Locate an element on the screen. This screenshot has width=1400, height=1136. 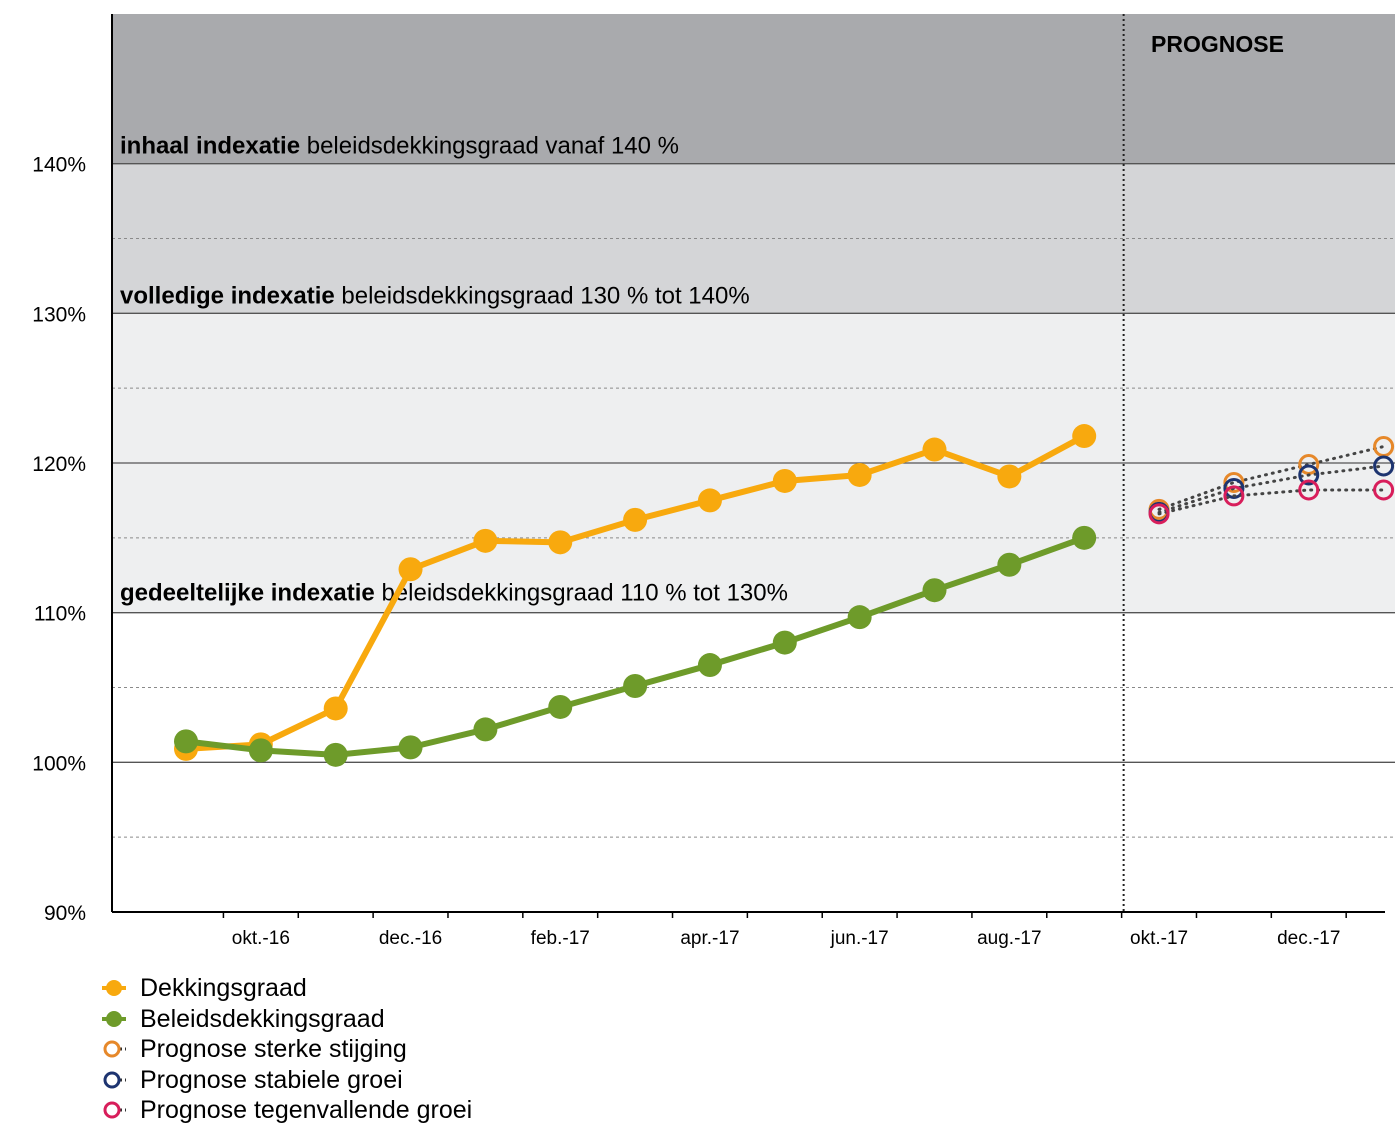
series-line-prognose-tegenvallende-groei is located at coordinates (1271, 502).